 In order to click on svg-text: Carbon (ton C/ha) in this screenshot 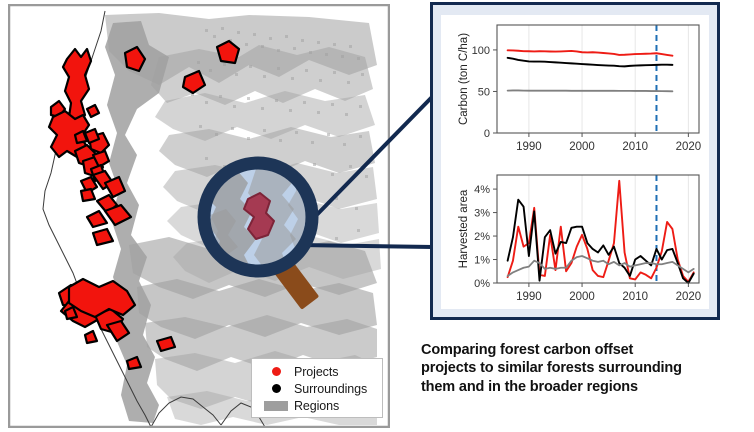, I will do `click(464, 79)`.